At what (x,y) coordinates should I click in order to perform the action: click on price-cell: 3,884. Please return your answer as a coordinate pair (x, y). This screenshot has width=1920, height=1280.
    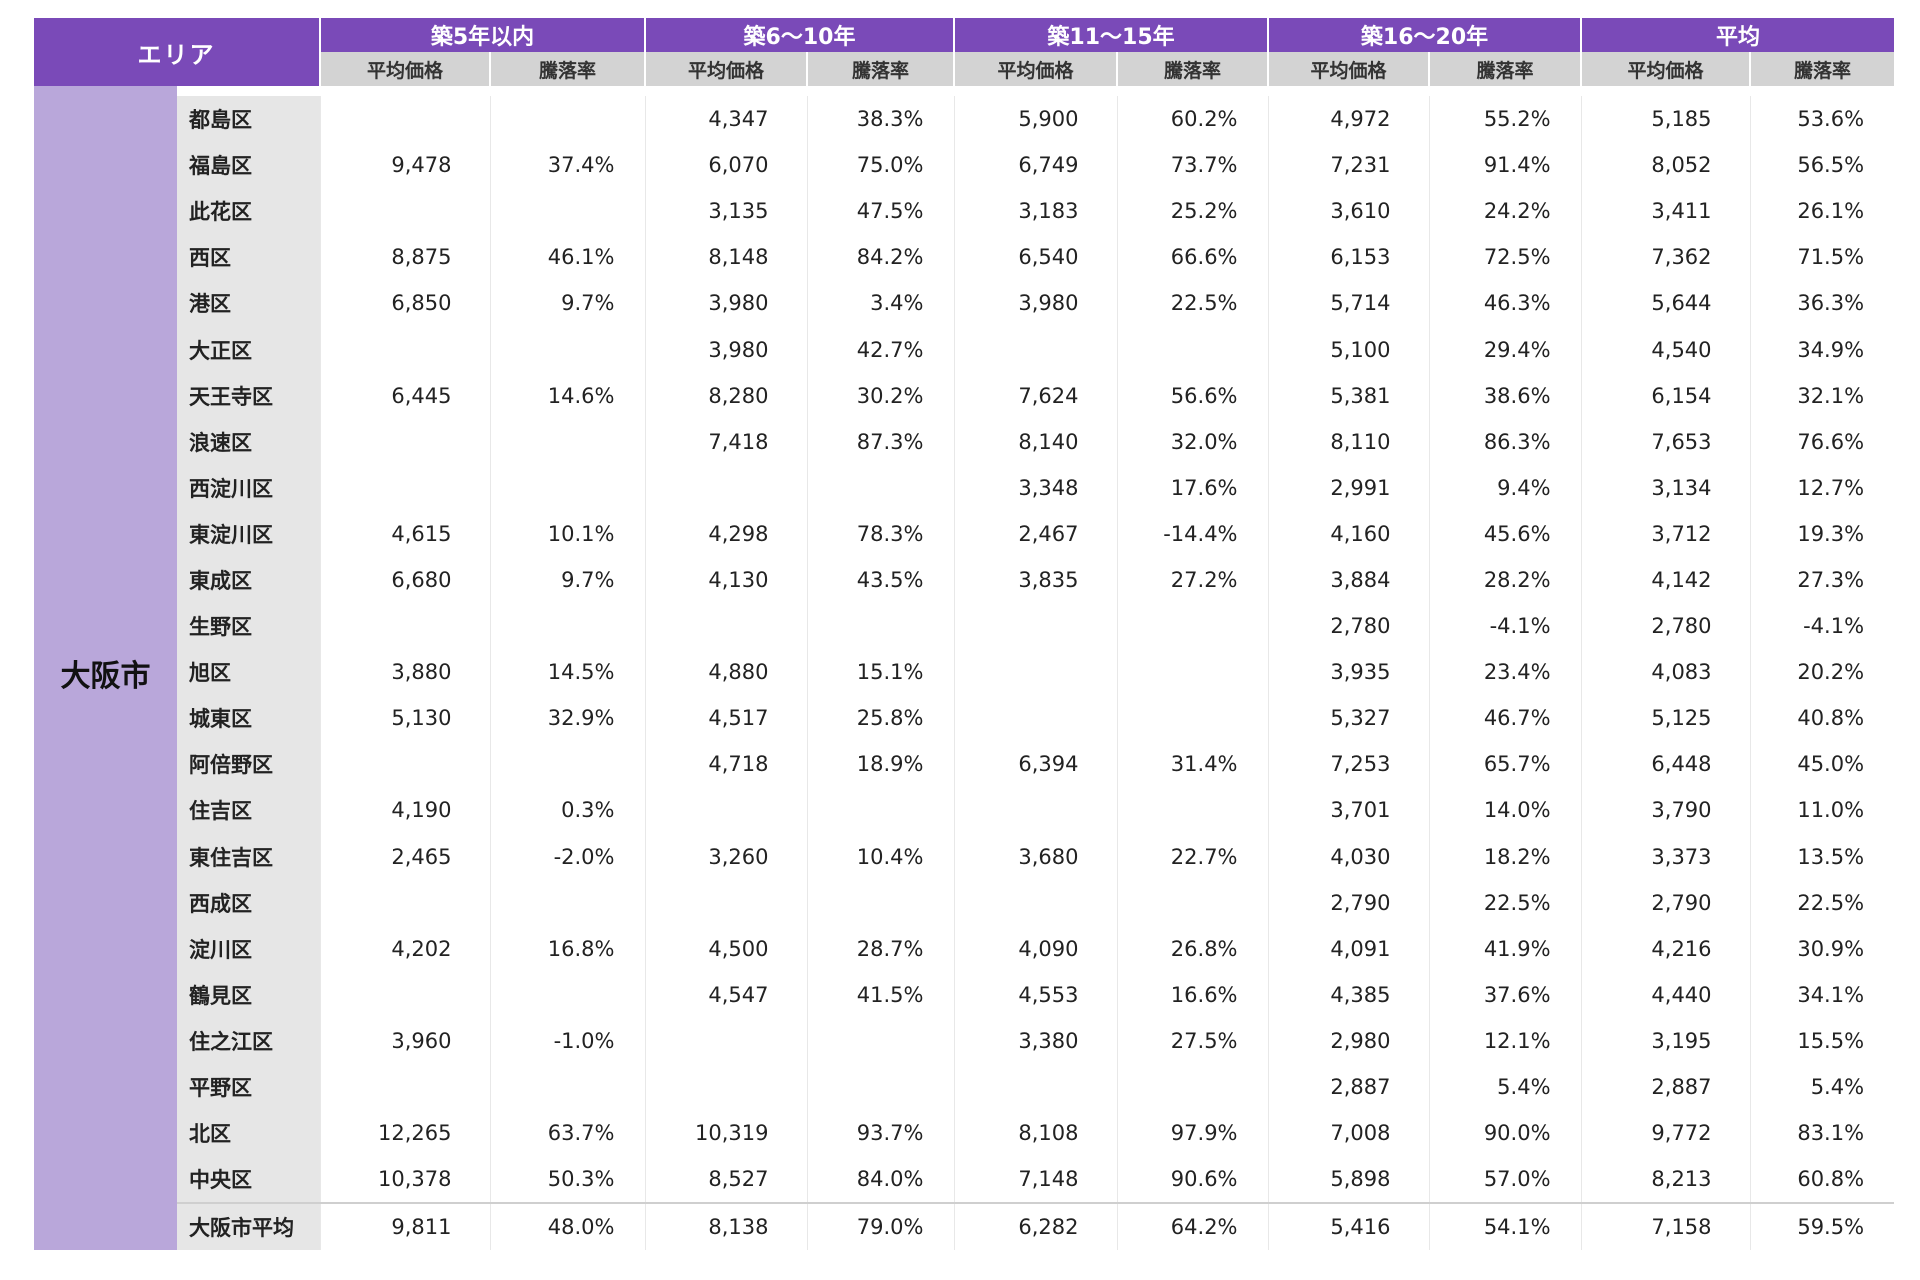
    Looking at the image, I should click on (1348, 580).